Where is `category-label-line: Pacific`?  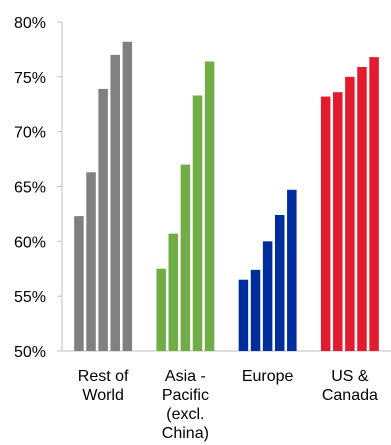 category-label-line: Pacific is located at coordinates (185, 395).